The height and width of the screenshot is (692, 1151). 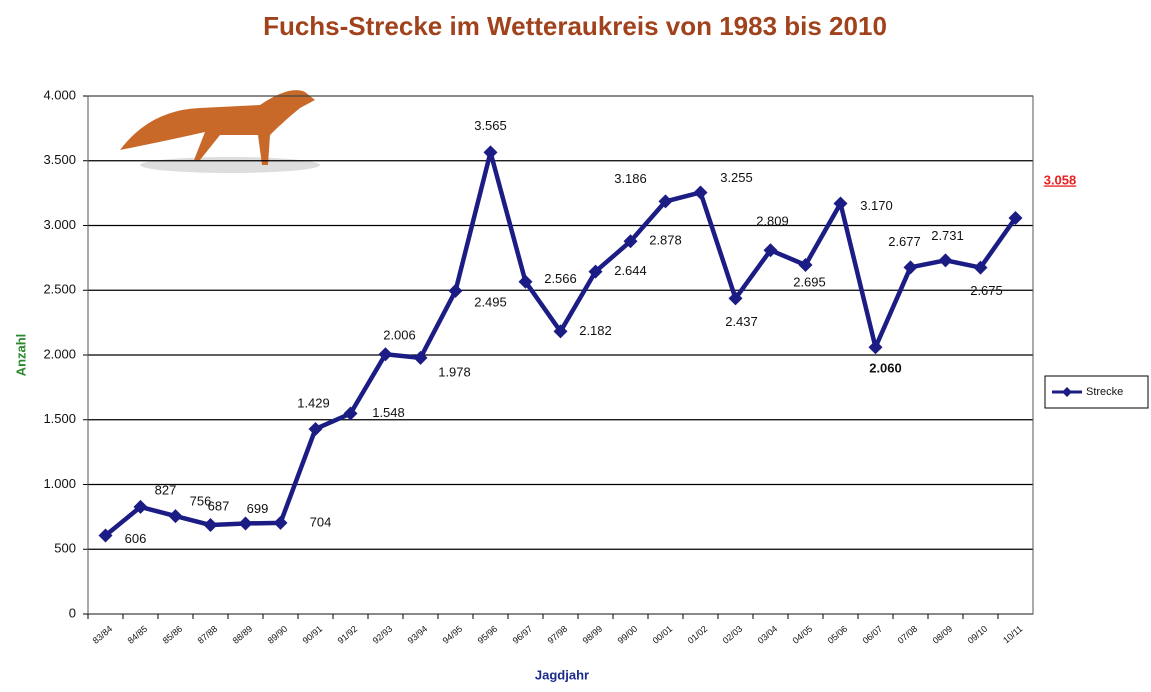 I want to click on y-tick-label: 0, so click(x=72, y=612).